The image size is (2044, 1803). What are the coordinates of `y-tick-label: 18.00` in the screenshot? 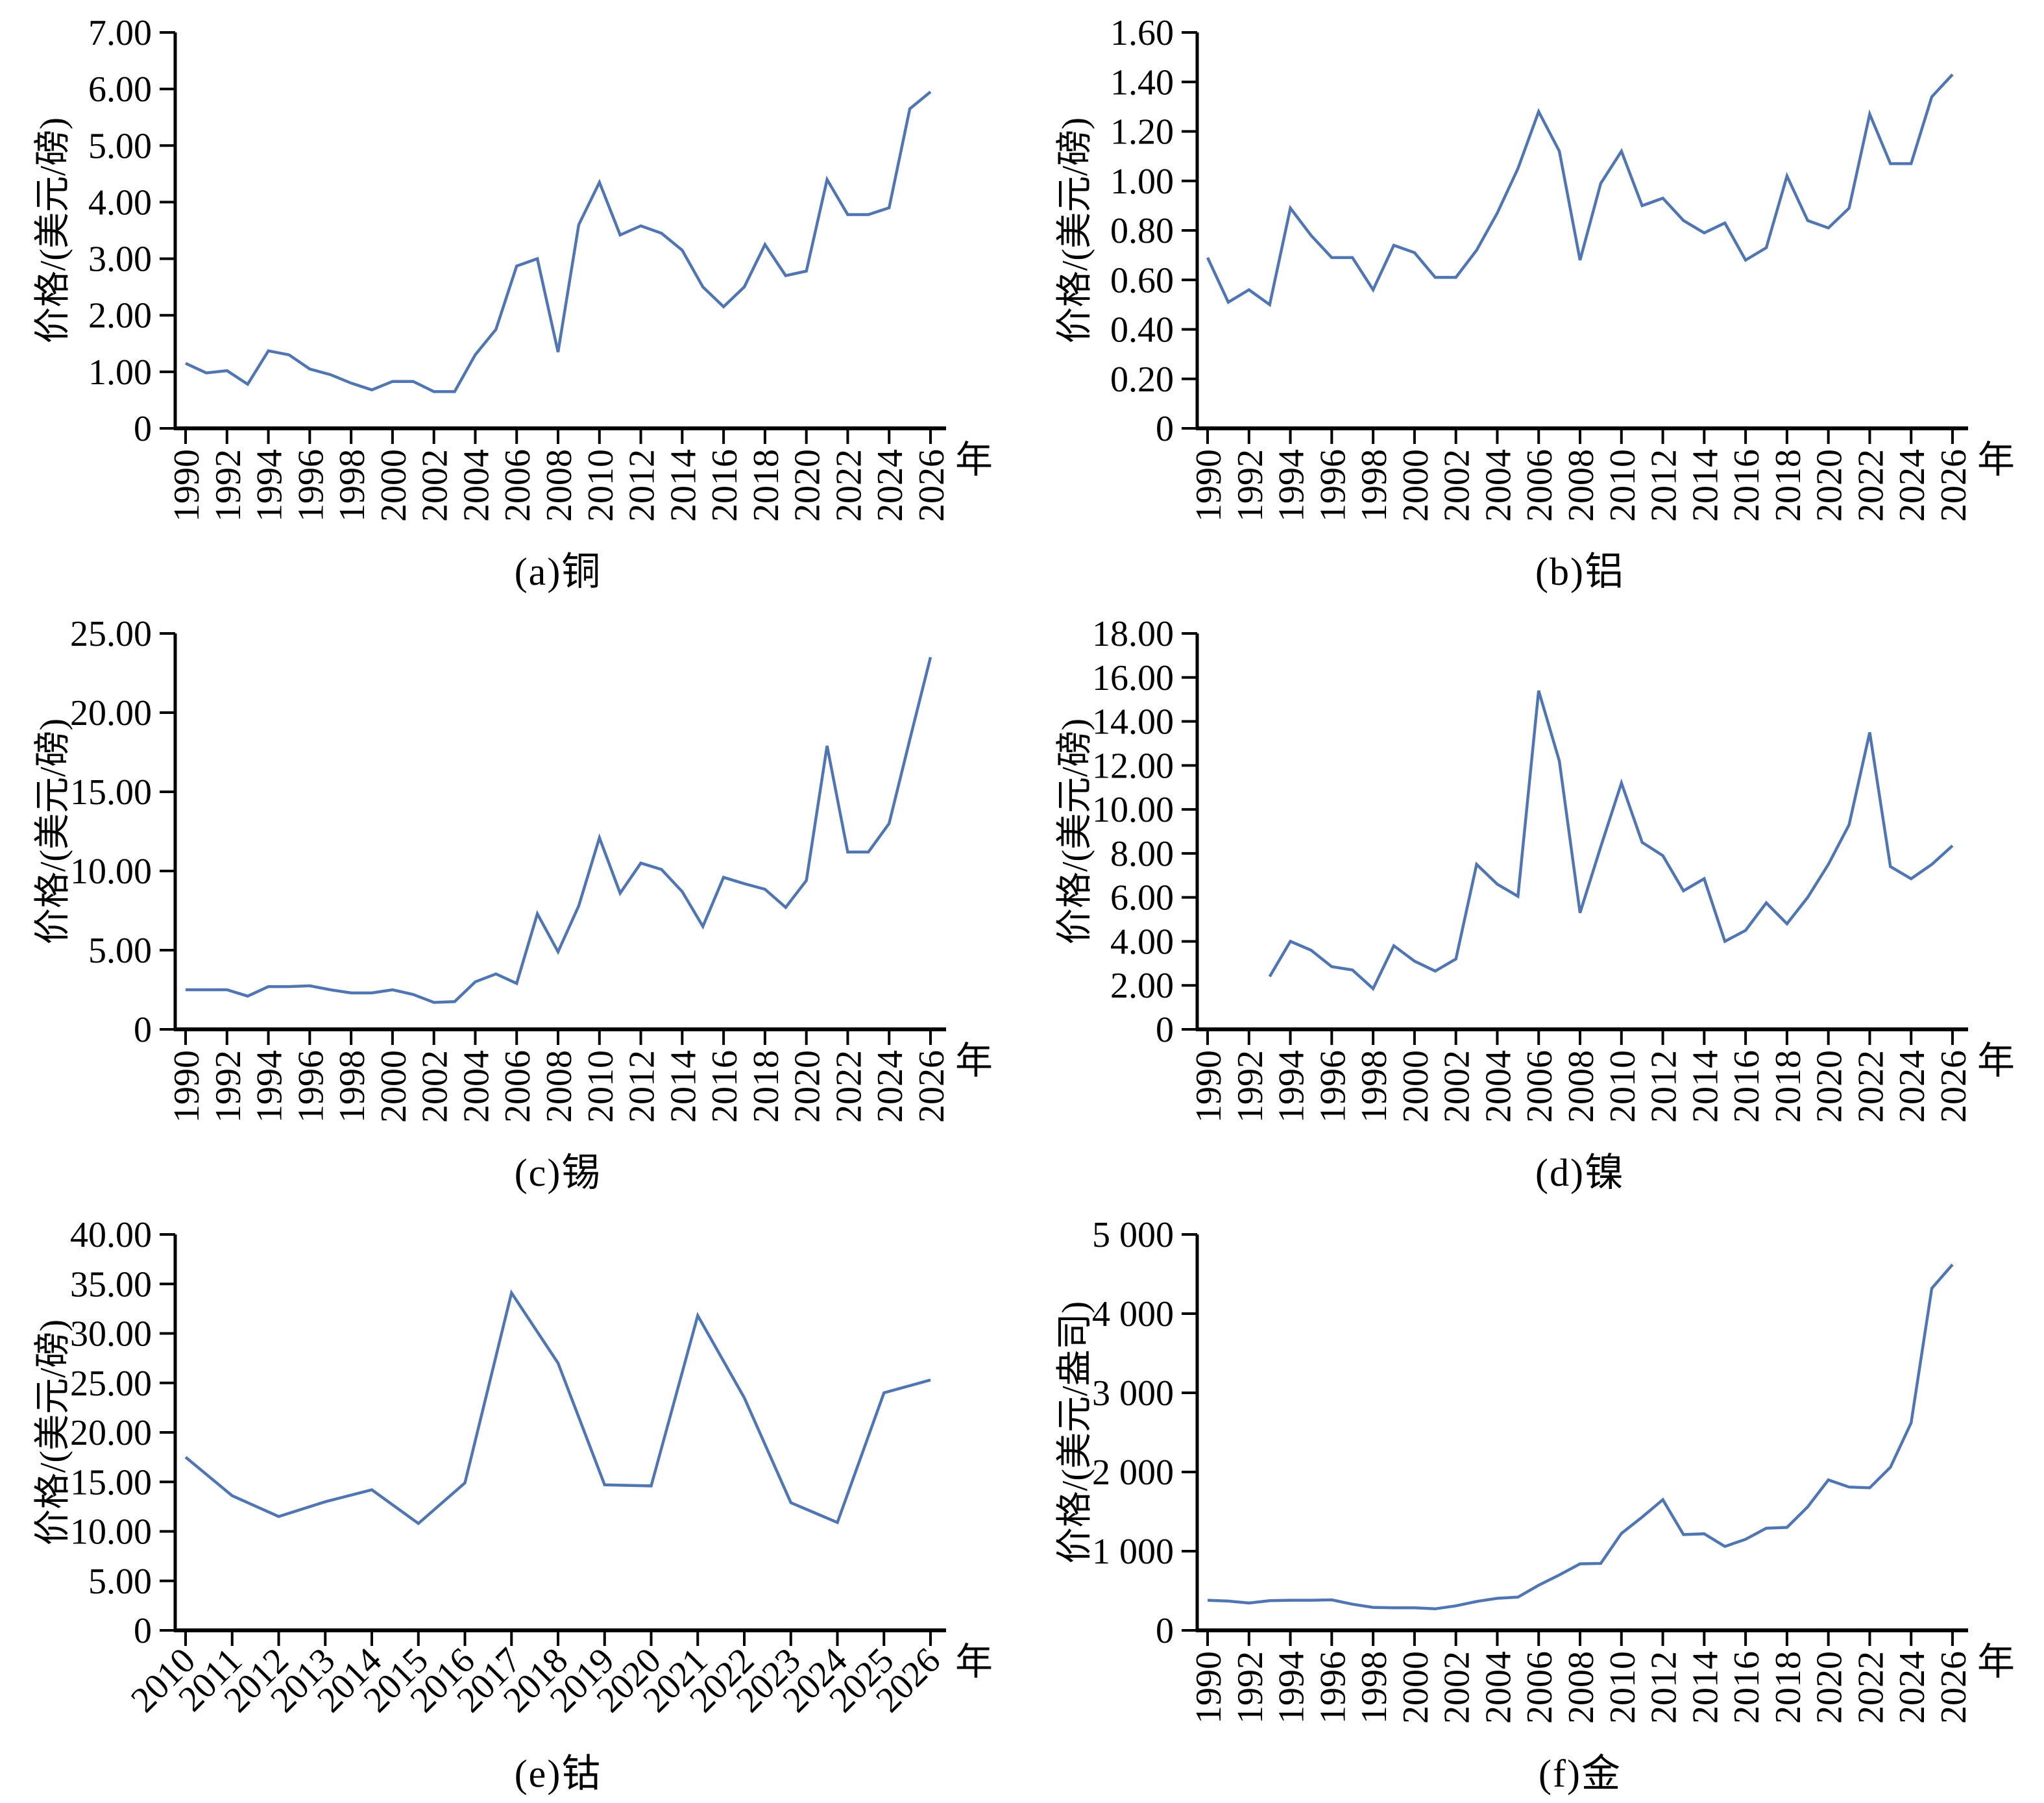 It's located at (1133, 634).